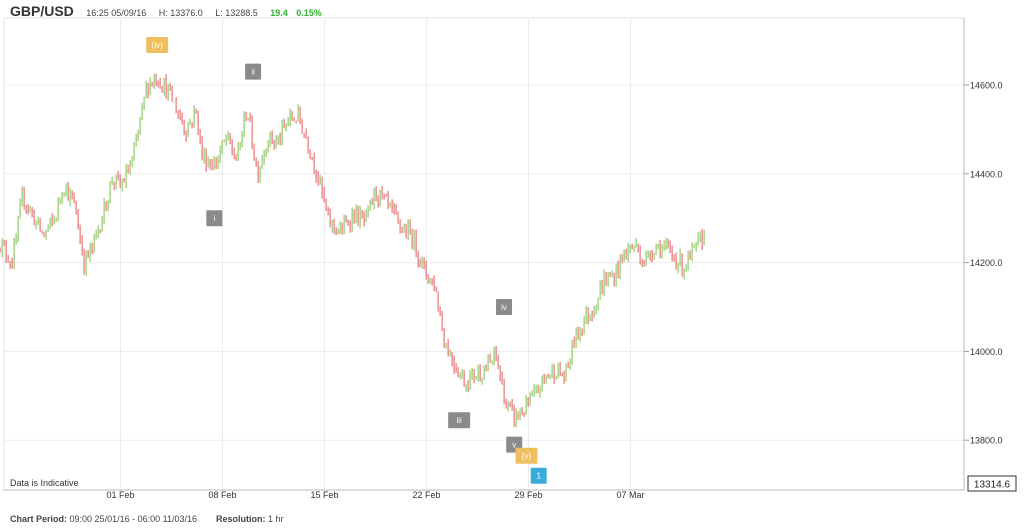  I want to click on wave-label: iv, so click(504, 307).